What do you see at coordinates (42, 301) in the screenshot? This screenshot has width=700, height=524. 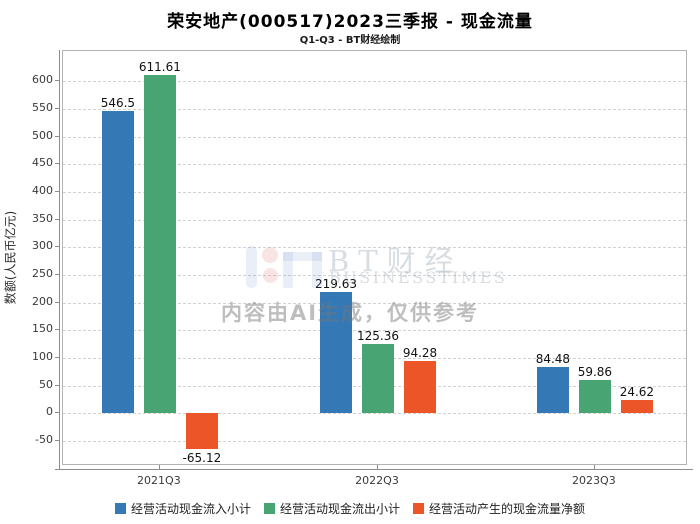 I see `y-tick-label: 200` at bounding box center [42, 301].